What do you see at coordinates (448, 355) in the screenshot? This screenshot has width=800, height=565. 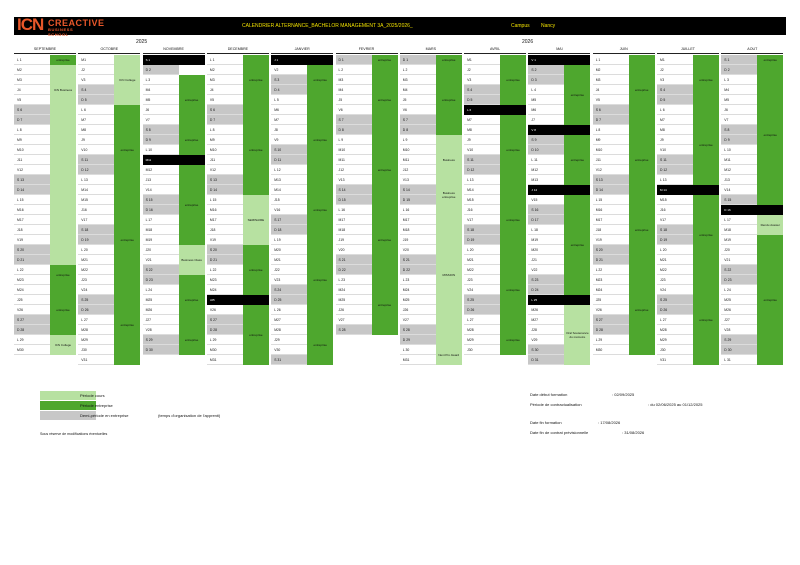 I see `period-cours: Next Pro Award` at bounding box center [448, 355].